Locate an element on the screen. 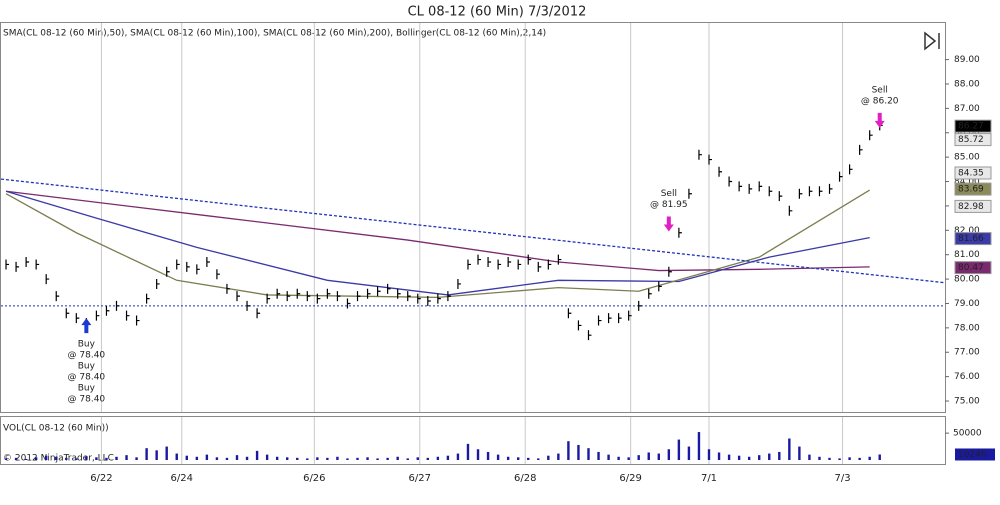 The width and height of the screenshot is (1000, 505). y-tick-label: 89.00 is located at coordinates (967, 60).